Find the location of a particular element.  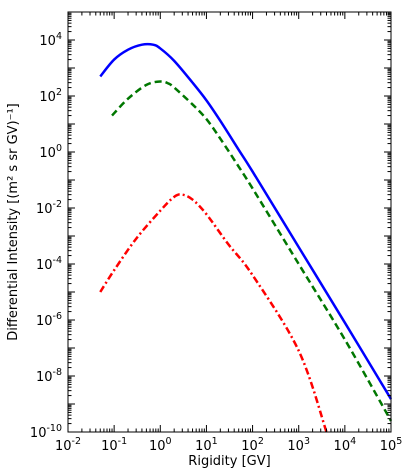

y-tick-label: 10⁴ is located at coordinates (50, 40).